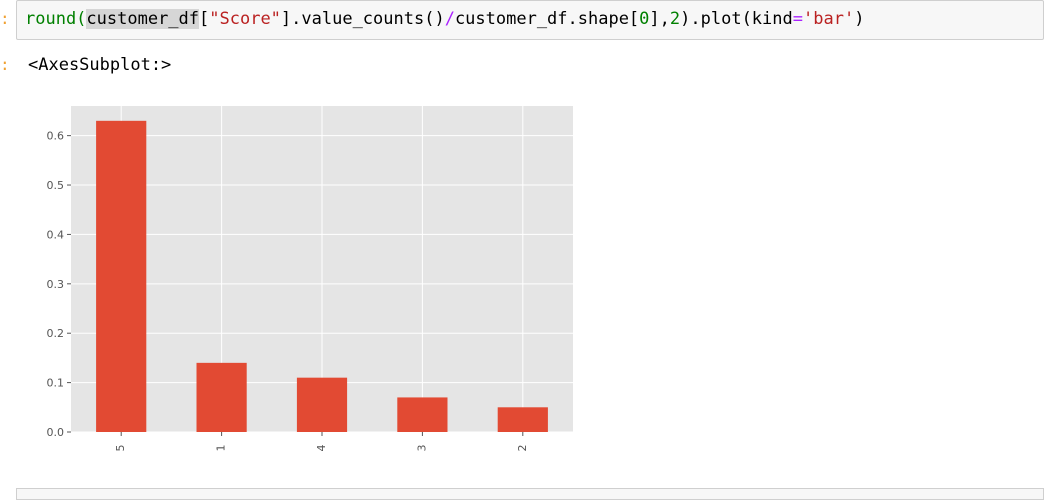 This screenshot has height=500, width=1046. Describe the element at coordinates (56, 136) in the screenshot. I see `y-tick-label: 0.6` at that location.